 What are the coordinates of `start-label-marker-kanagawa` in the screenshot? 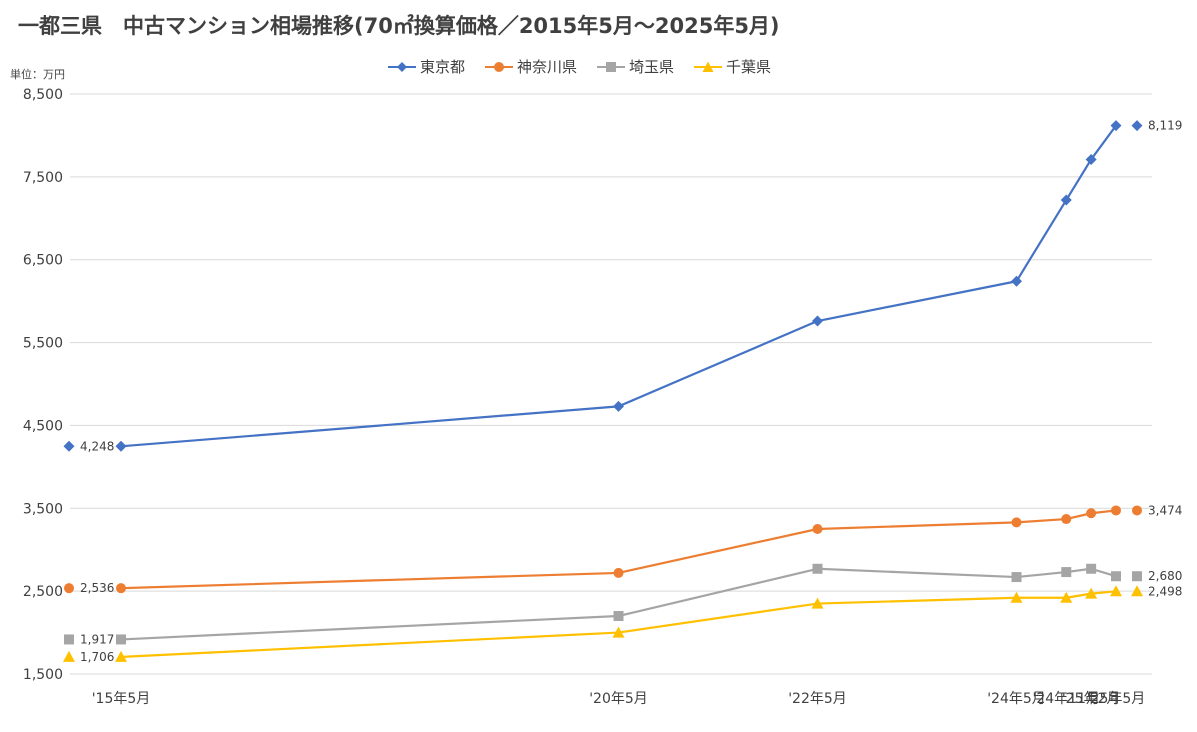 It's located at (69, 588).